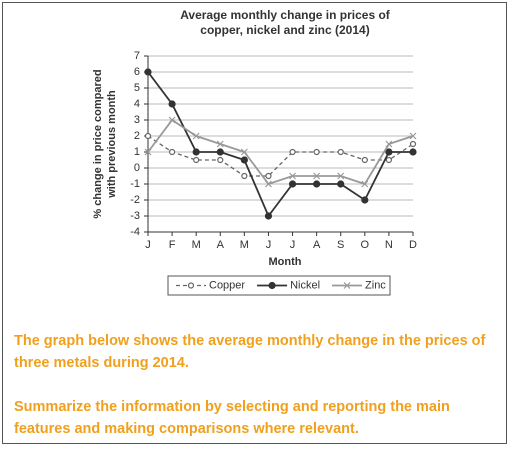 The image size is (512, 449). What do you see at coordinates (137, 104) in the screenshot?
I see `y-tick-label: 4` at bounding box center [137, 104].